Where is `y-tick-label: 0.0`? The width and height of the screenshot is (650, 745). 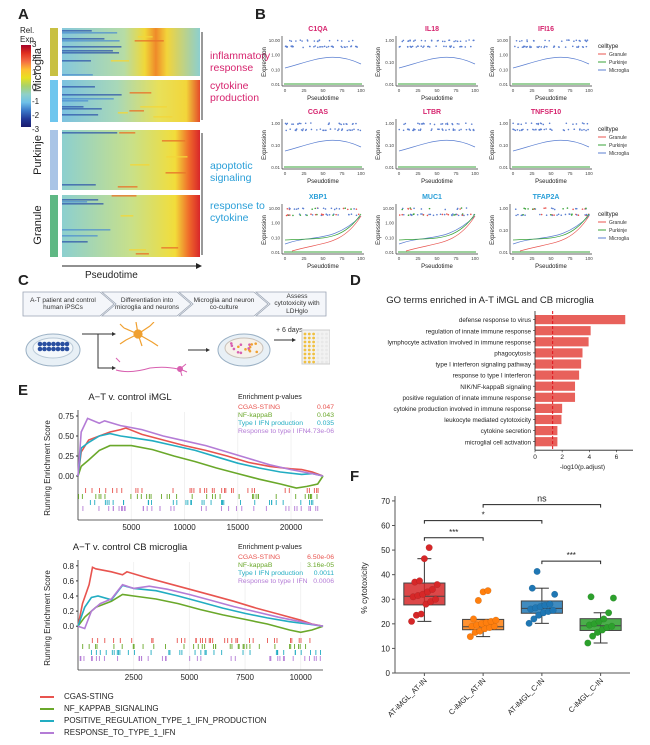 y-tick-label: 0.0 is located at coordinates (69, 626).